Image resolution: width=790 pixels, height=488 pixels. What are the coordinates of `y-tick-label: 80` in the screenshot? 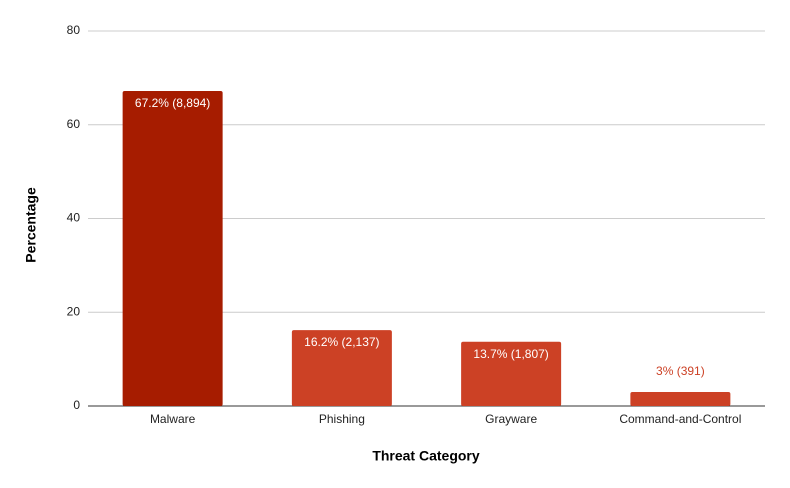 It's located at (74, 30).